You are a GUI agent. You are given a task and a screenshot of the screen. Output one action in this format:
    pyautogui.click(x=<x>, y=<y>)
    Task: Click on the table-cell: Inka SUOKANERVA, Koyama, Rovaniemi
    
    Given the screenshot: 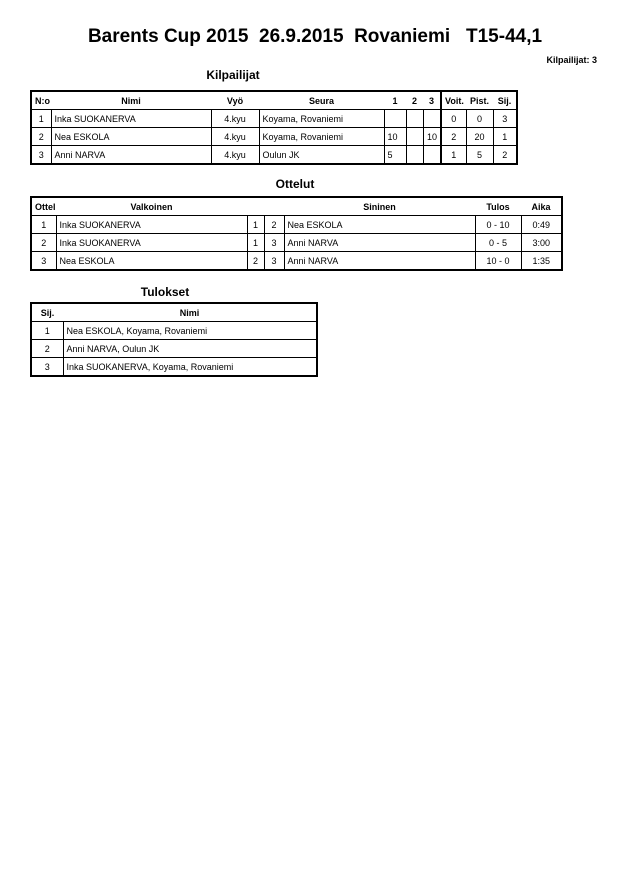 What is the action you would take?
    pyautogui.click(x=190, y=367)
    